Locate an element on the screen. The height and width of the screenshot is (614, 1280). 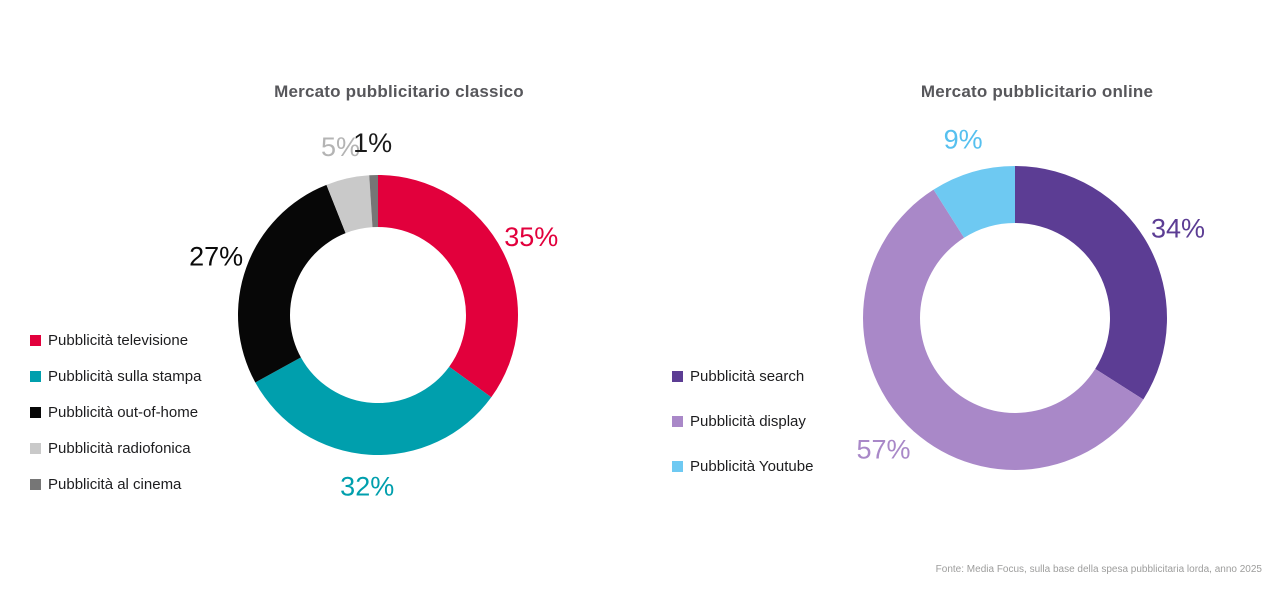
legend-item: Pubblicità sulla stampa is located at coordinates (115, 376).